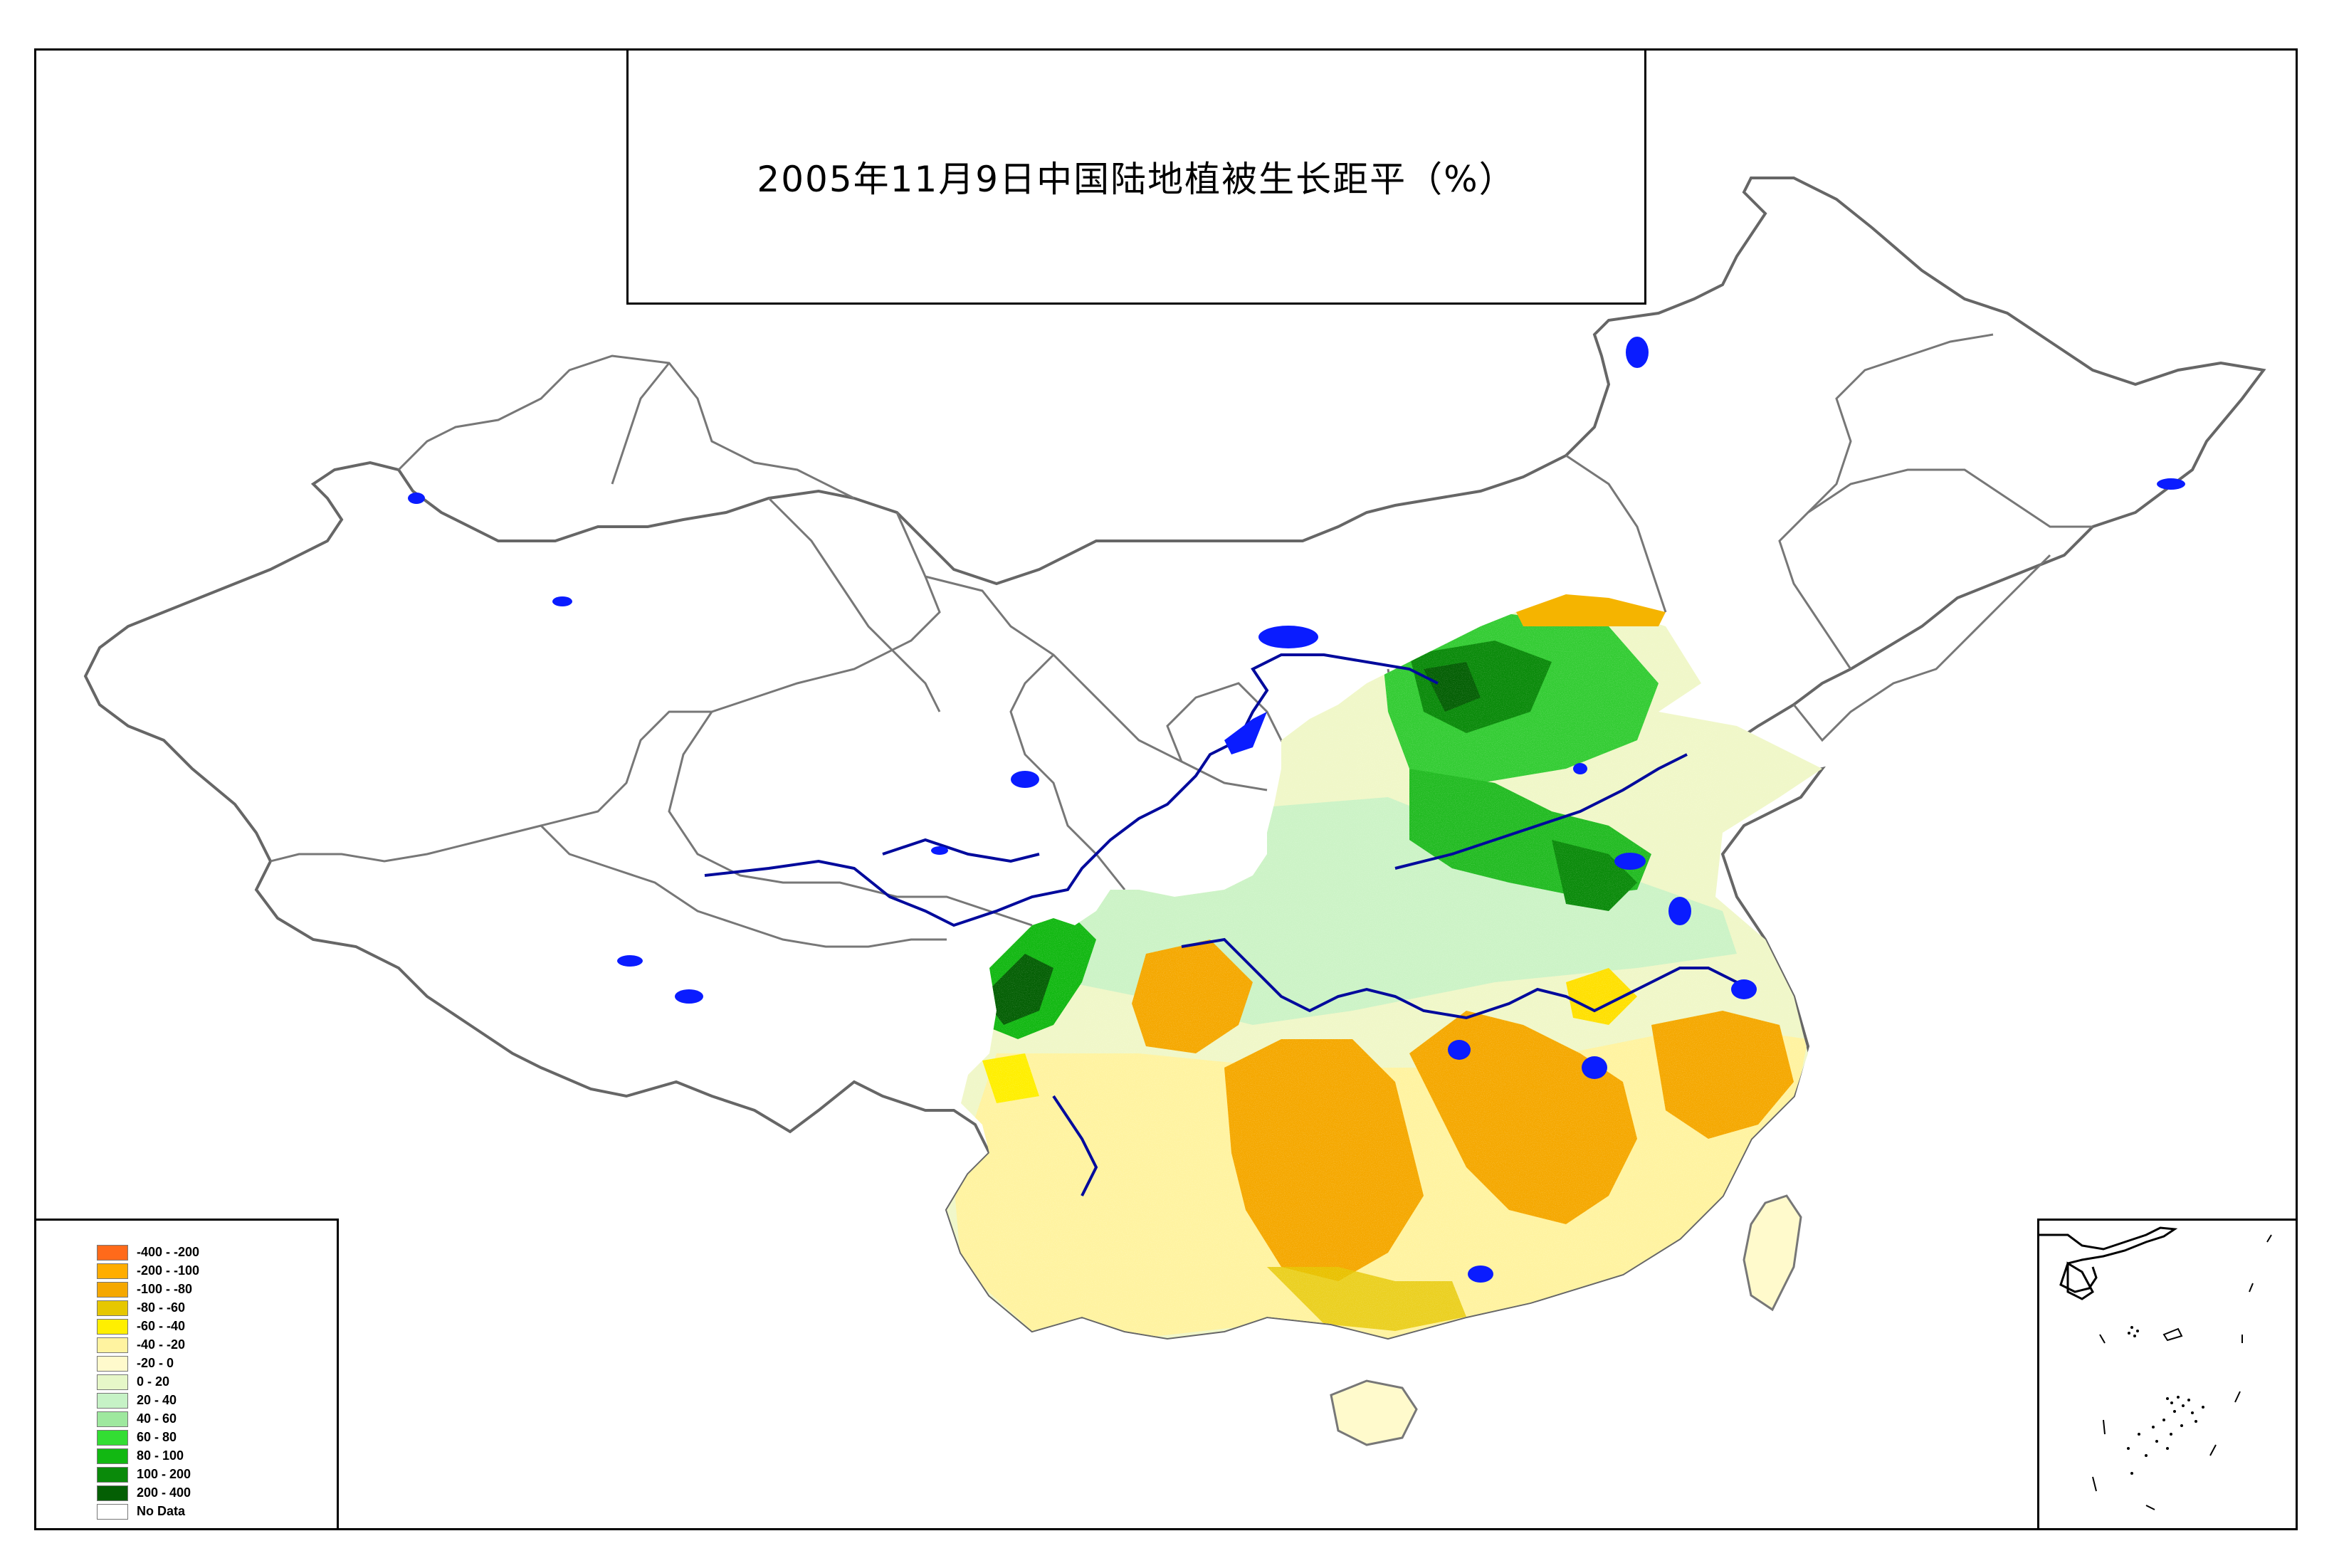  What do you see at coordinates (133, 1382) in the screenshot?
I see `legend-item: 0 - 20` at bounding box center [133, 1382].